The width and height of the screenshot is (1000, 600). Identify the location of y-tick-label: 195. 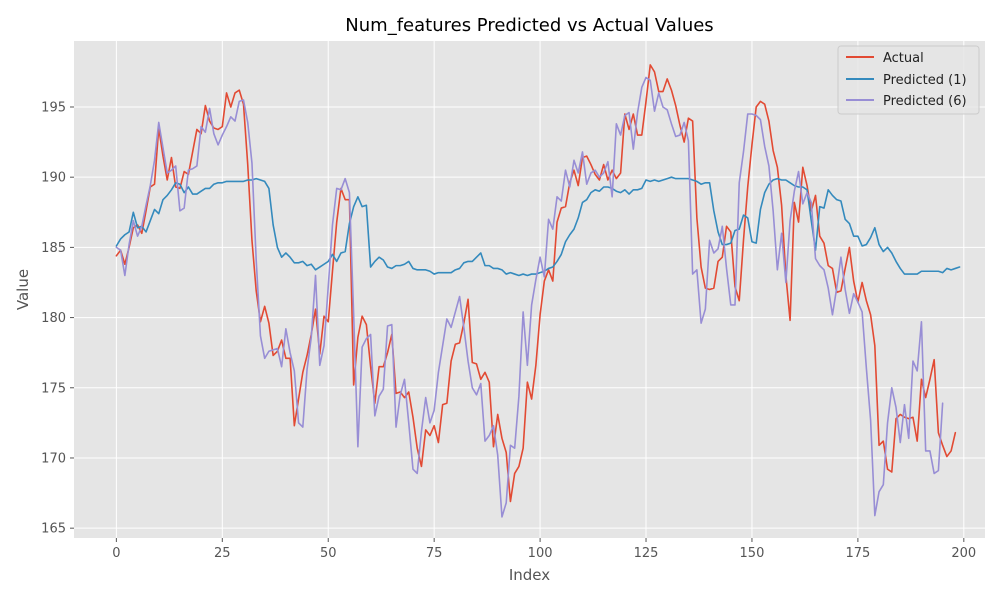
(53, 107).